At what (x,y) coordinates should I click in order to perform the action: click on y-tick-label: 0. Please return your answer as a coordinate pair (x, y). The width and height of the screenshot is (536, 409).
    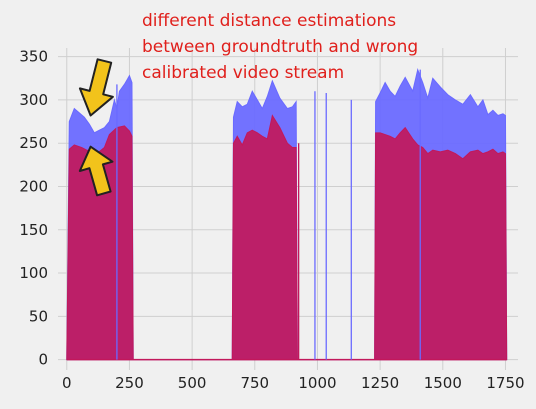
    Looking at the image, I should click on (43, 360).